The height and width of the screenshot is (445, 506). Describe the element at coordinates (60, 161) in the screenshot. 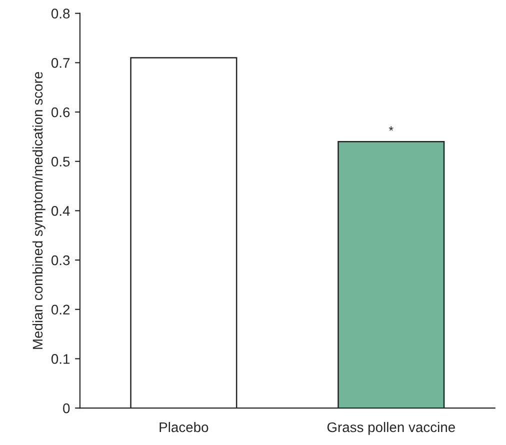

I see `y-tick-label: 0.5` at that location.